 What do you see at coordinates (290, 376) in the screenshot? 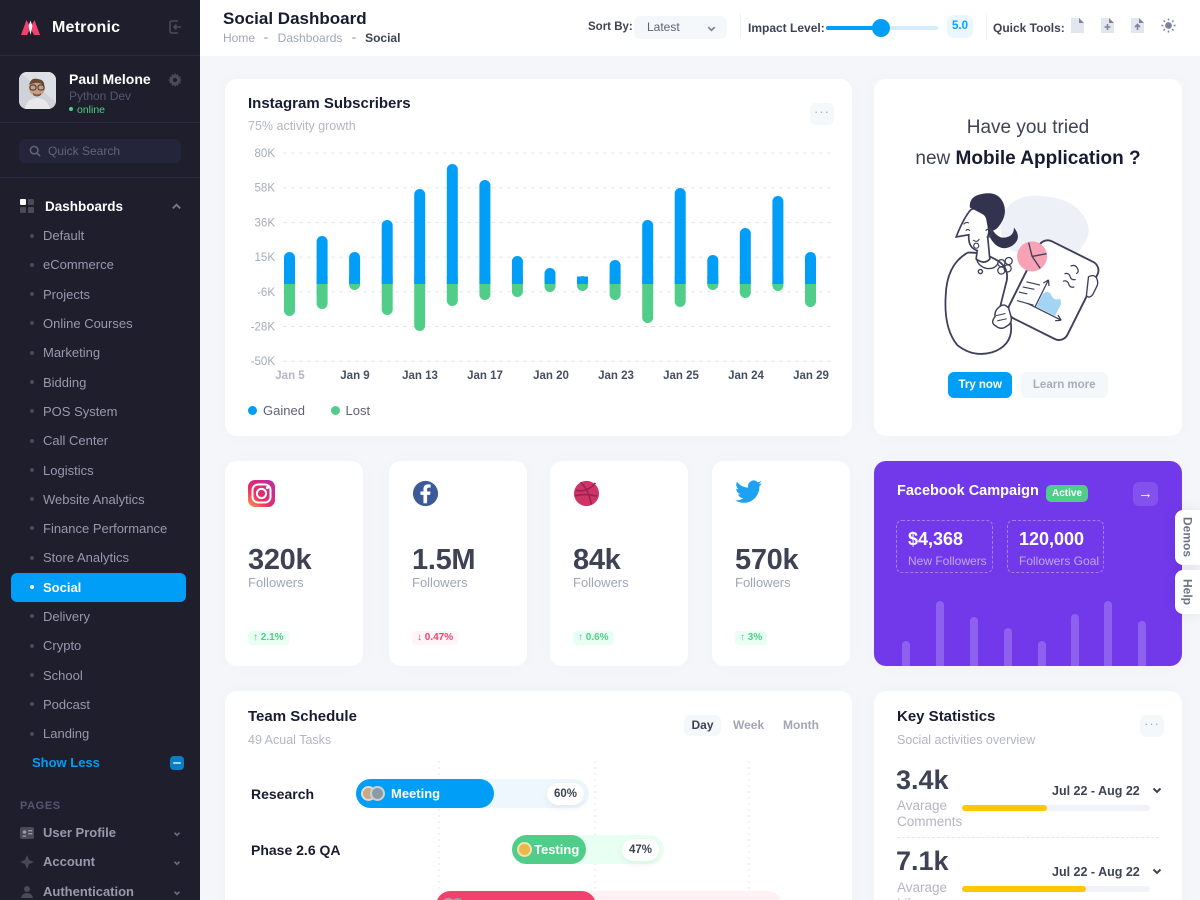
I see `svg-text: Jan 5` at bounding box center [290, 376].